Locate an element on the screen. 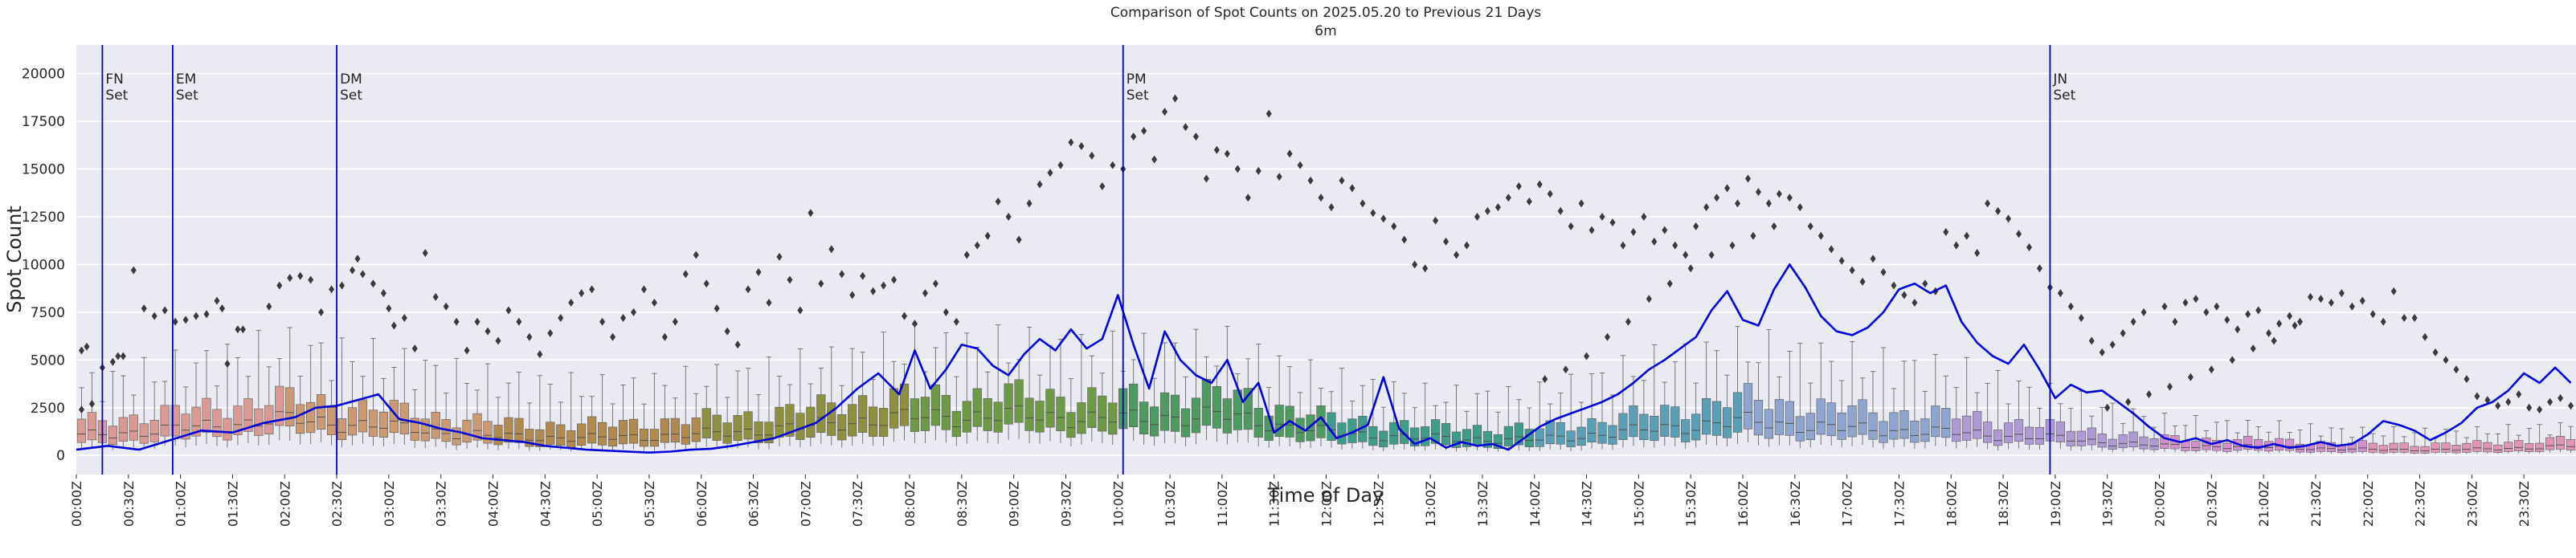  x-tick-label: 20:00Z is located at coordinates (2160, 504).